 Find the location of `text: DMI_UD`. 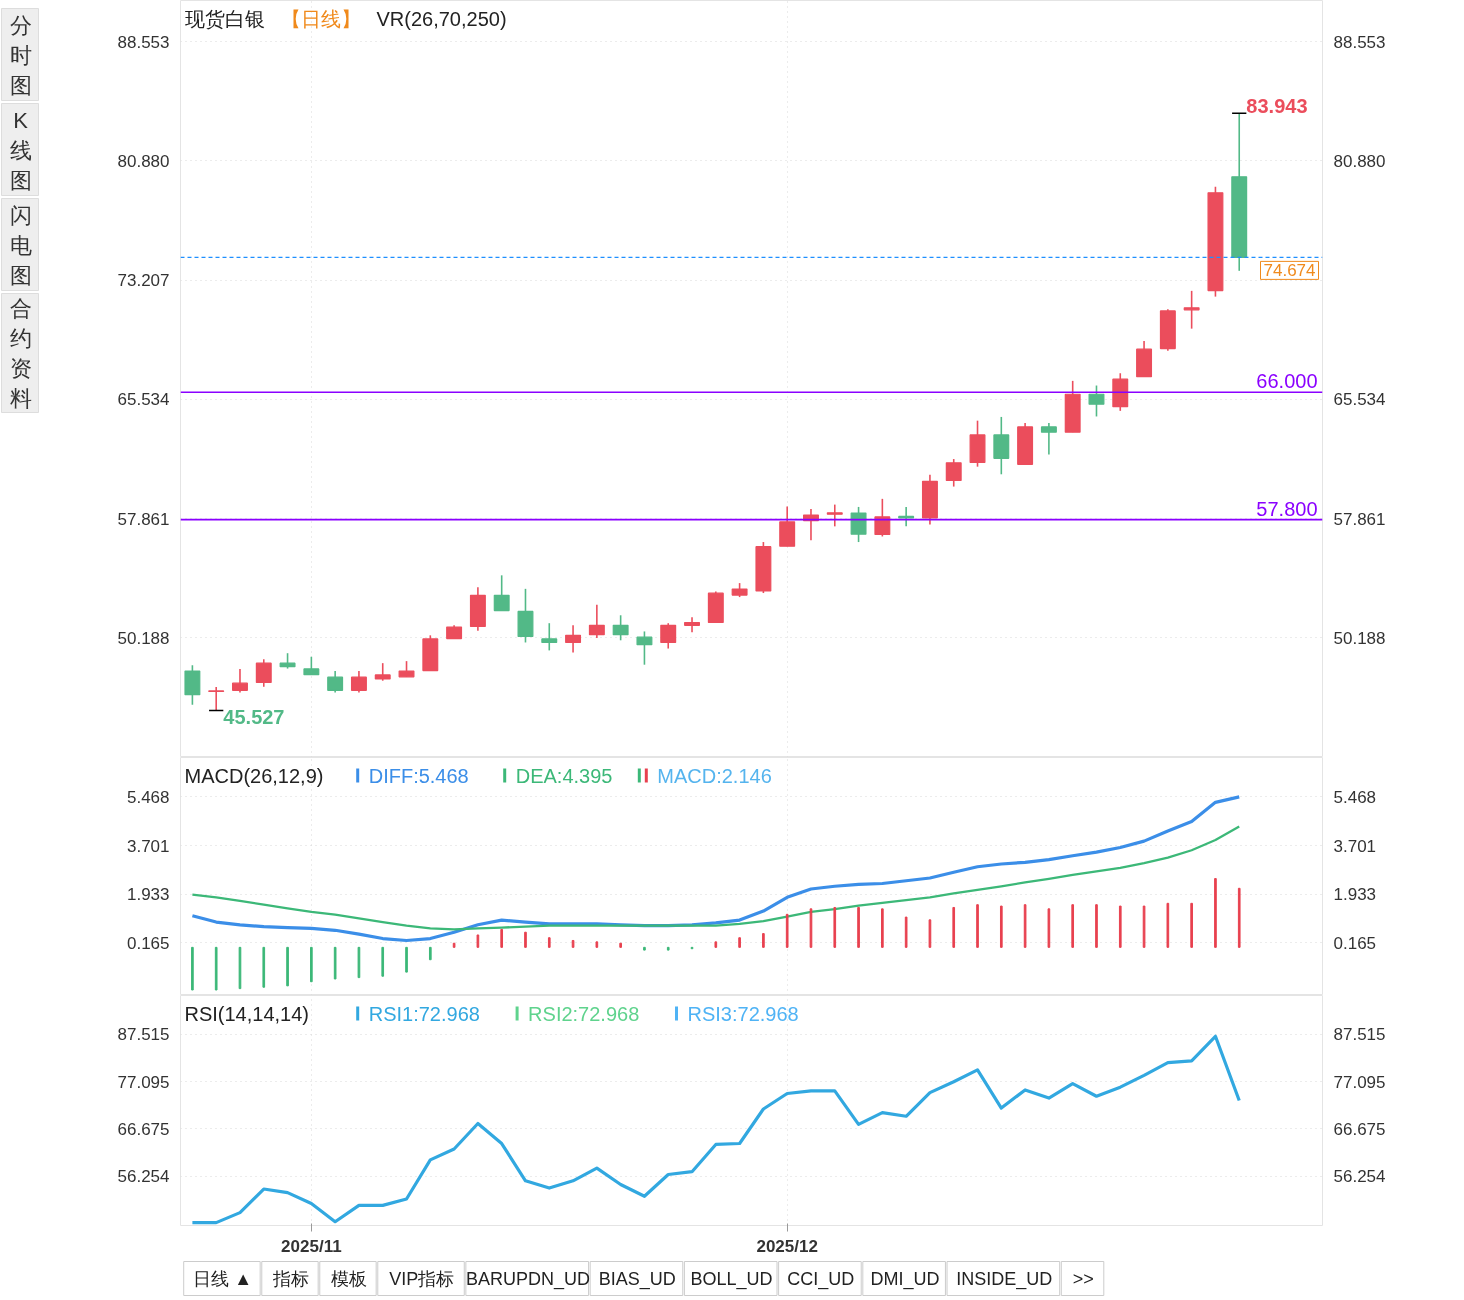

text: DMI_UD is located at coordinates (905, 1279).